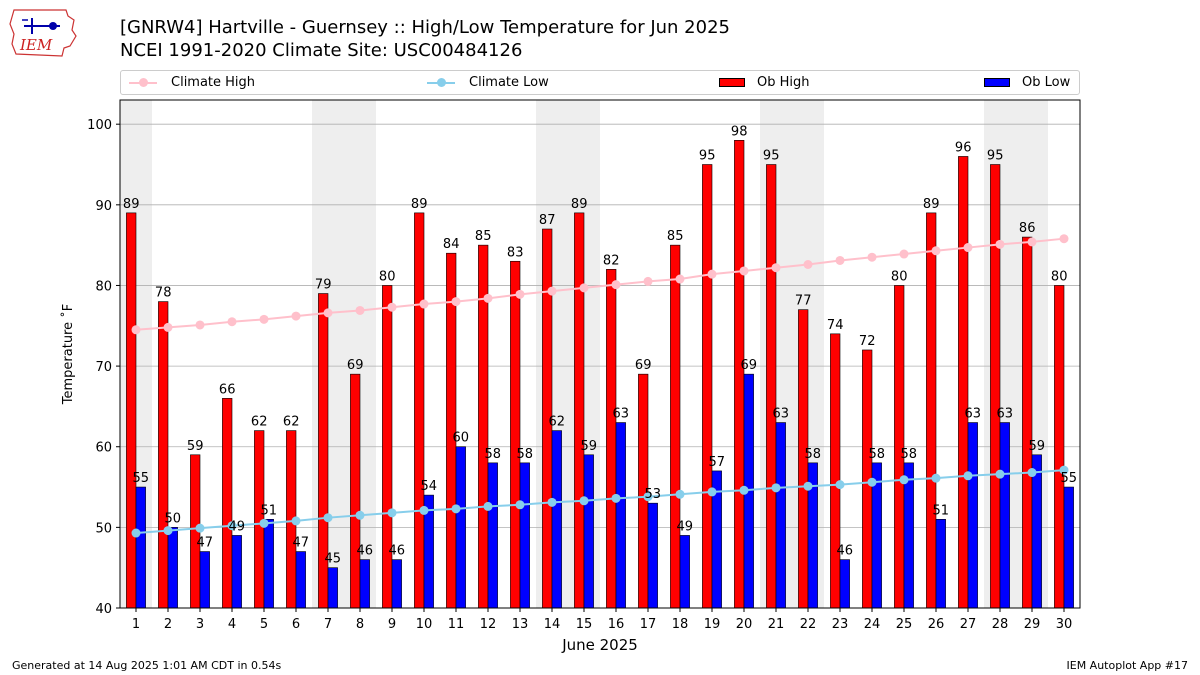 The height and width of the screenshot is (675, 1200). I want to click on x-tick-label-9: 9, so click(392, 624).